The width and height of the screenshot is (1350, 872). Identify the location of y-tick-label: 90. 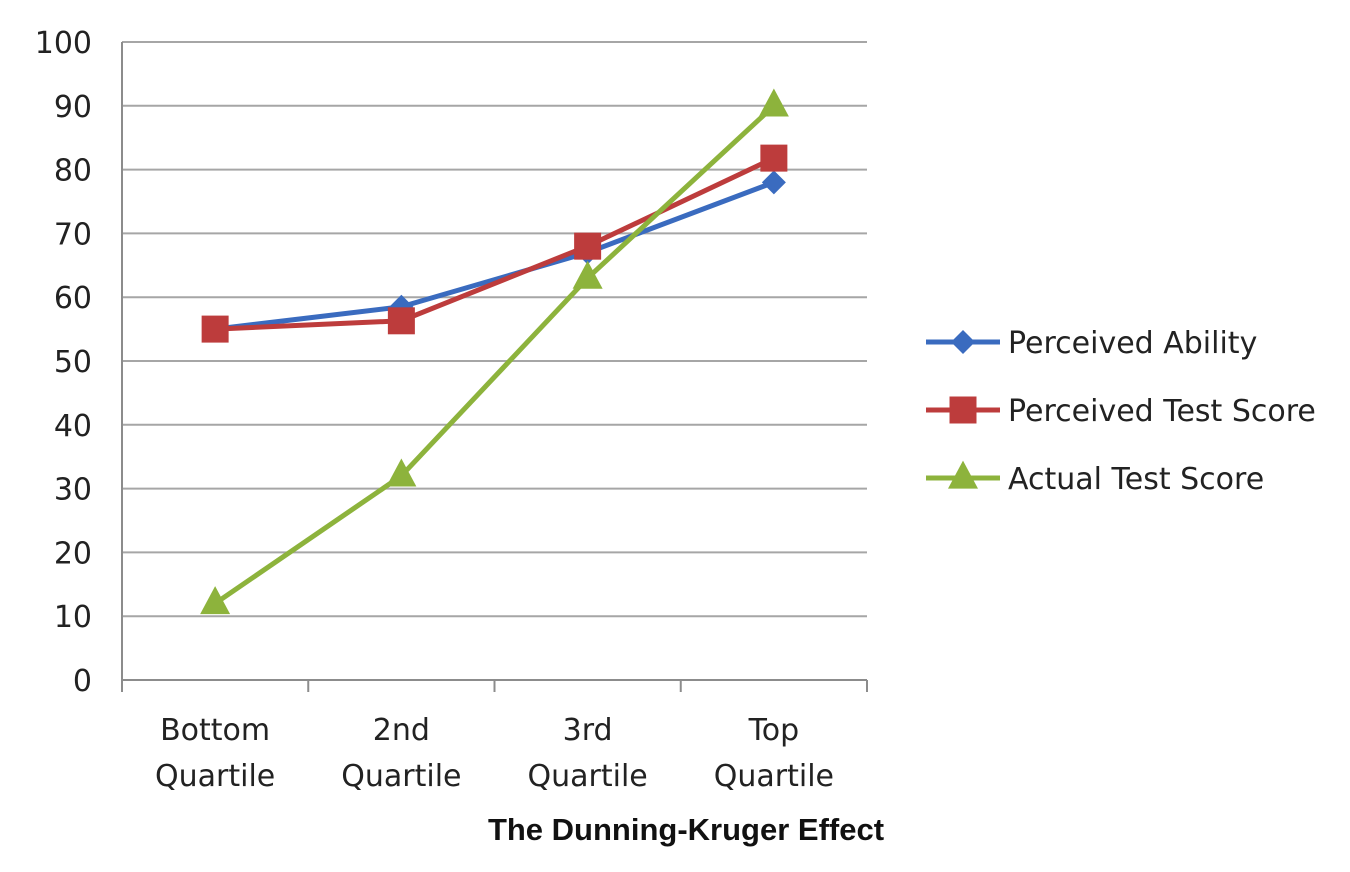
(73, 107).